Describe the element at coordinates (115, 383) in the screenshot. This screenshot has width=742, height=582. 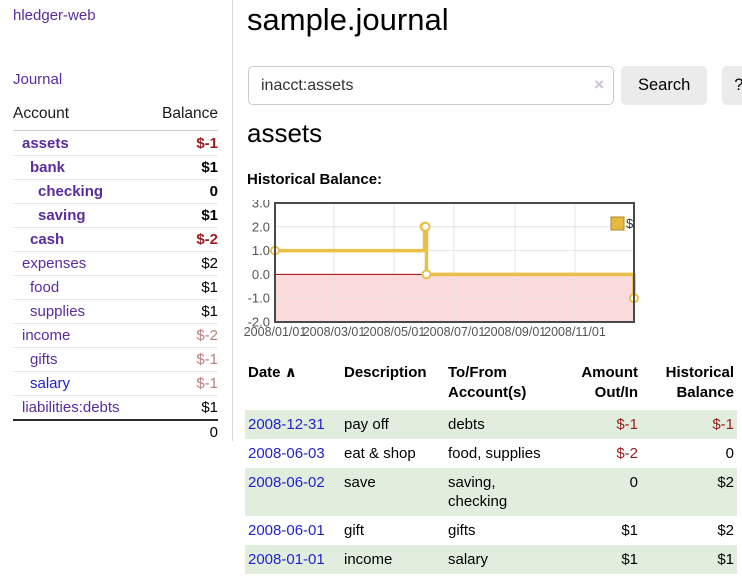
I see `account-row: salary $-1` at that location.